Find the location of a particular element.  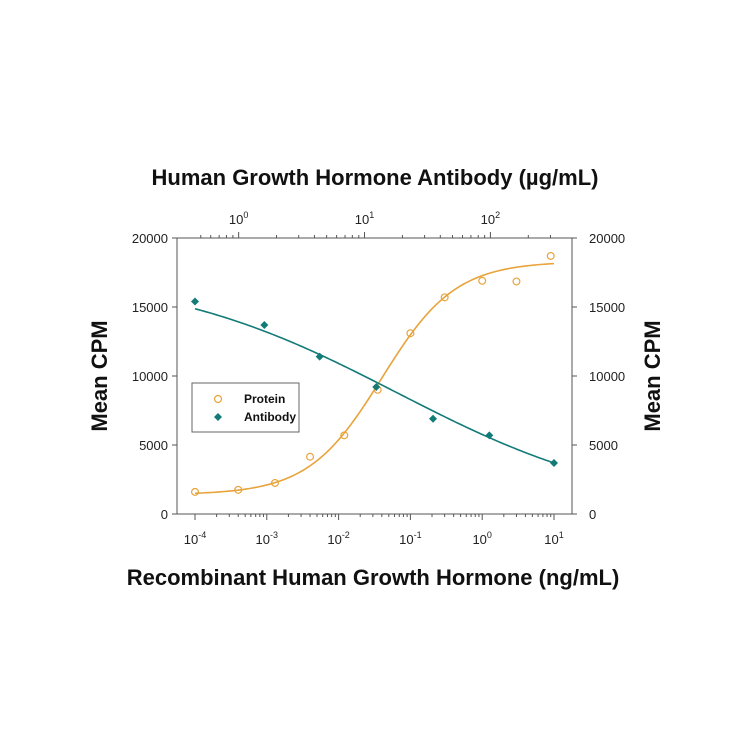

y-tick-label-left: 0 is located at coordinates (164, 514).